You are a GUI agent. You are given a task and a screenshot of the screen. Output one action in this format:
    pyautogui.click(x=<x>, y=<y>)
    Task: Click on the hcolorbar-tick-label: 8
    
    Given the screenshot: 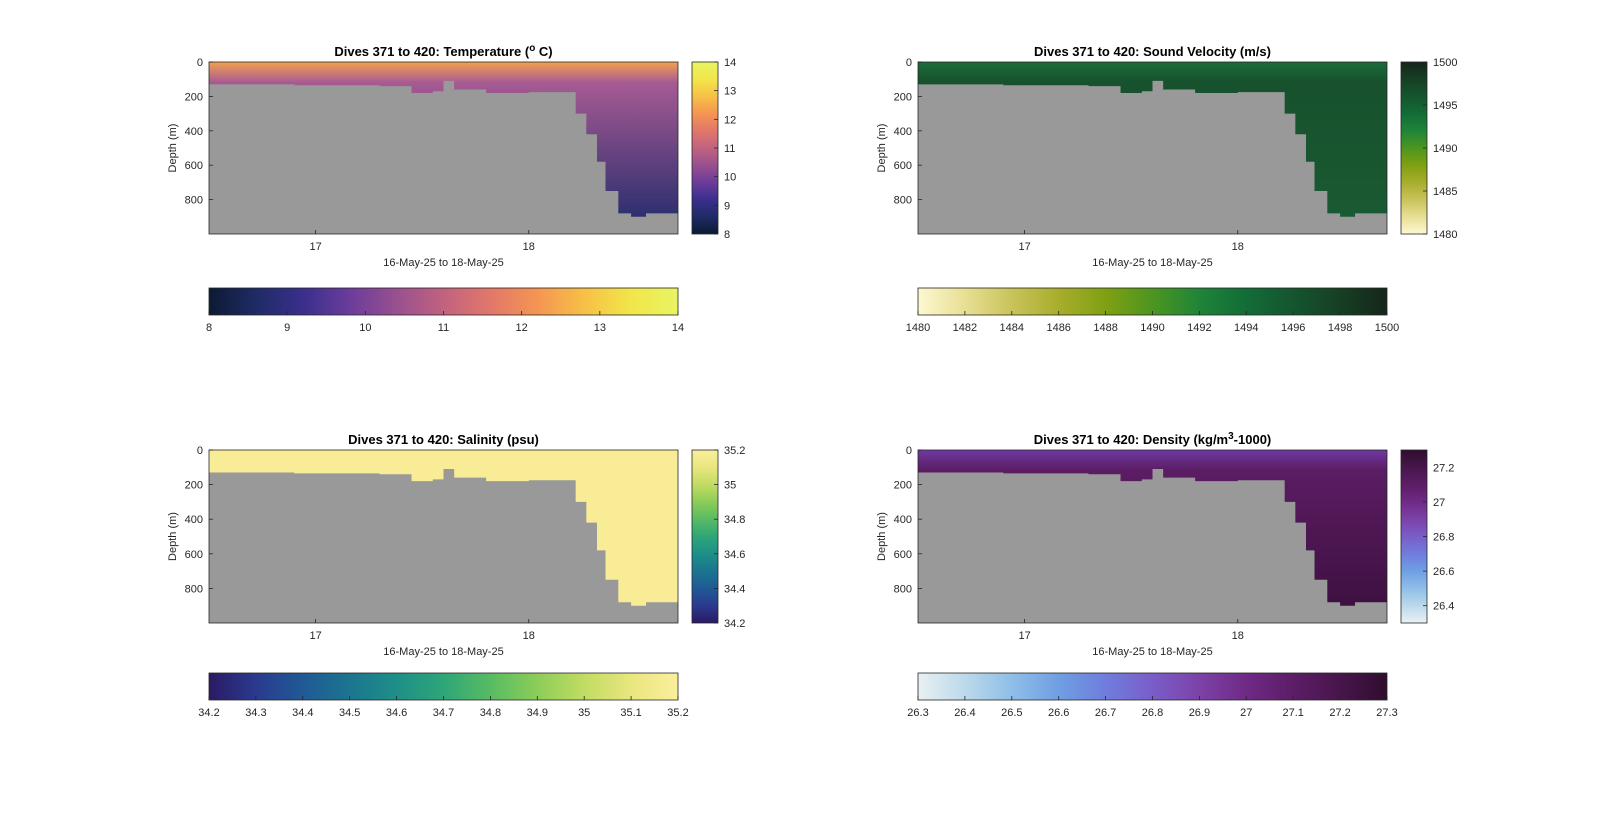 What is the action you would take?
    pyautogui.click(x=209, y=328)
    